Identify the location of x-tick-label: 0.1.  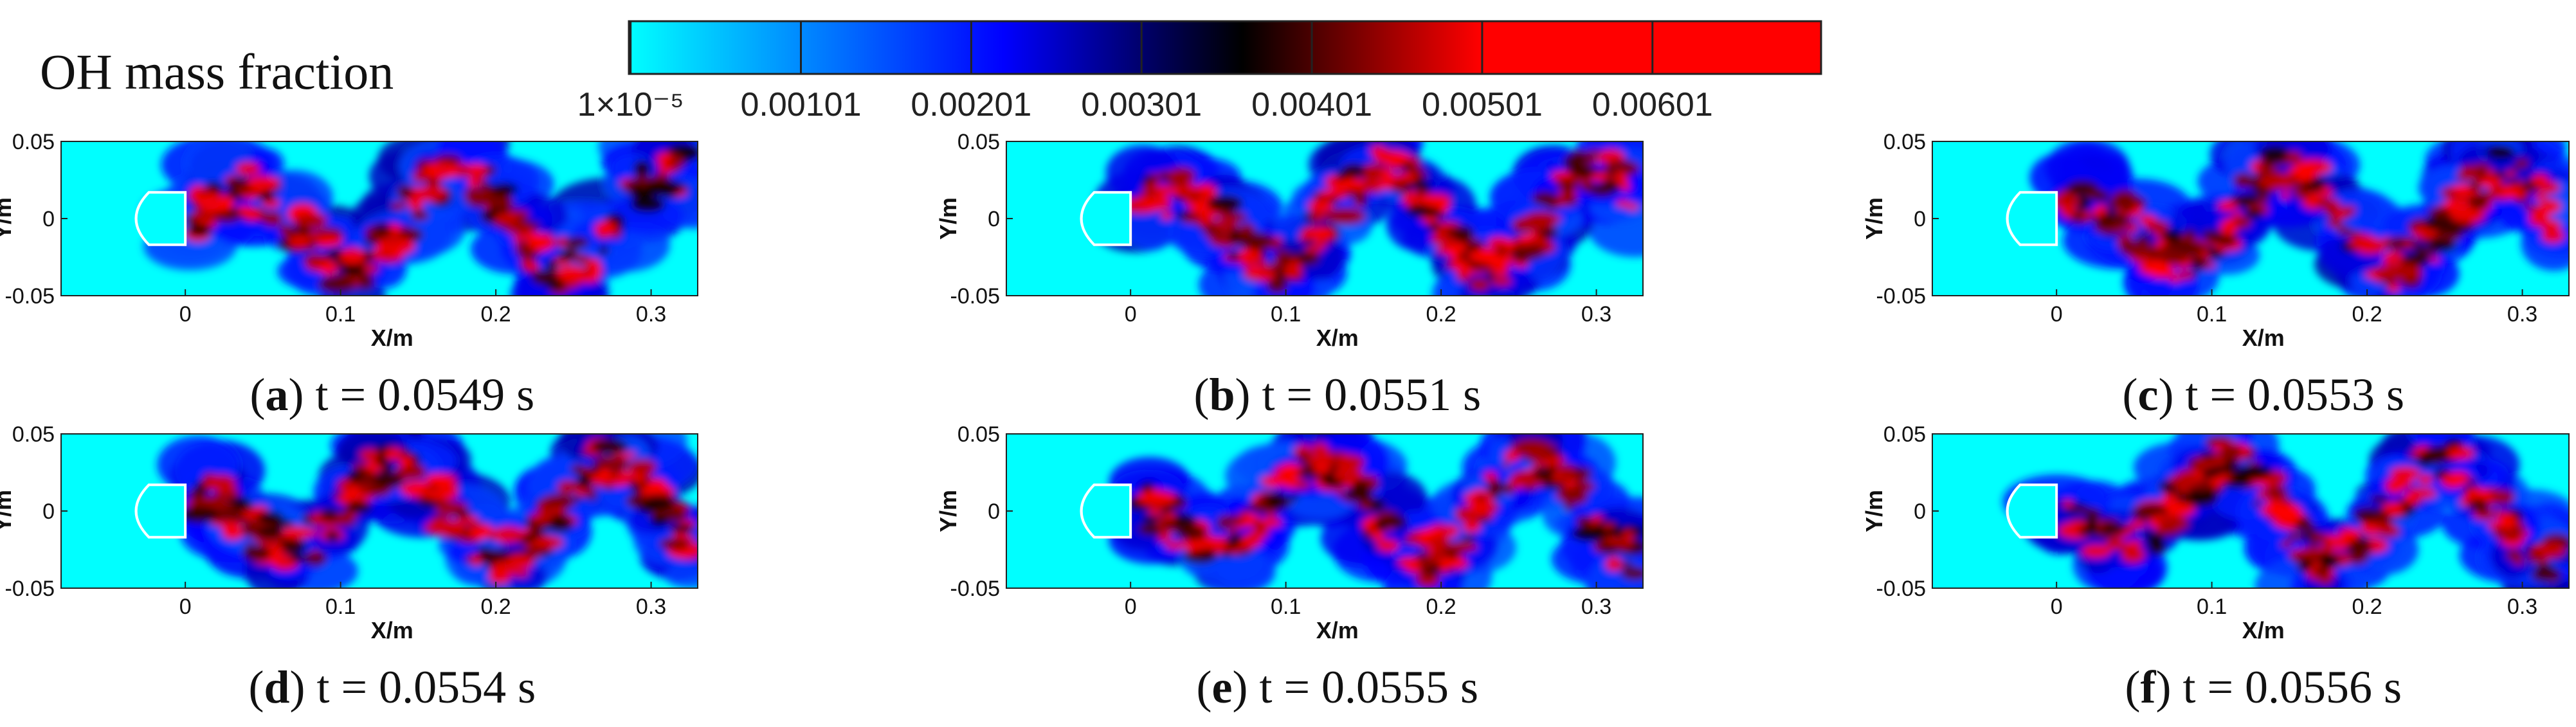
(1286, 607).